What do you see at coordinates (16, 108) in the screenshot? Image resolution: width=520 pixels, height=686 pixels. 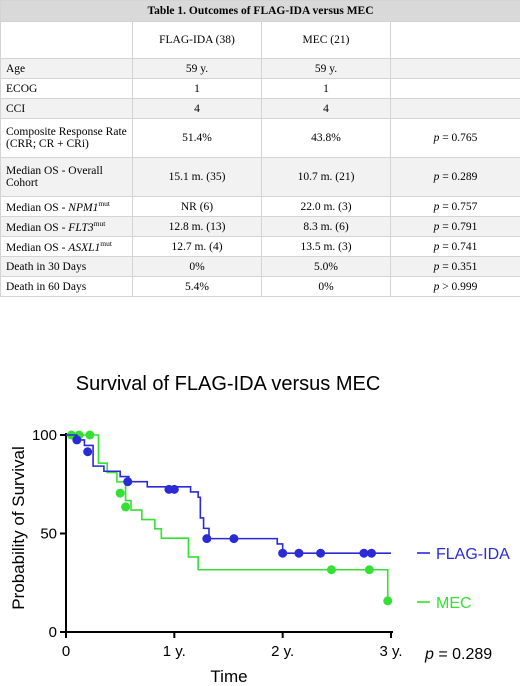 I see `row-label-text: CCI` at bounding box center [16, 108].